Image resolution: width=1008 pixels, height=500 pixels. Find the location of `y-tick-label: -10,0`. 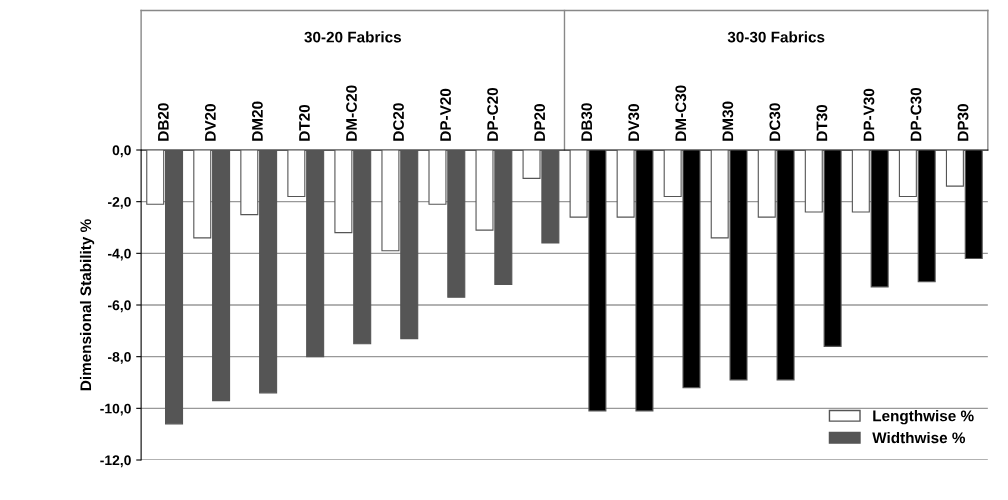

y-tick-label: -10,0 is located at coordinates (115, 409).